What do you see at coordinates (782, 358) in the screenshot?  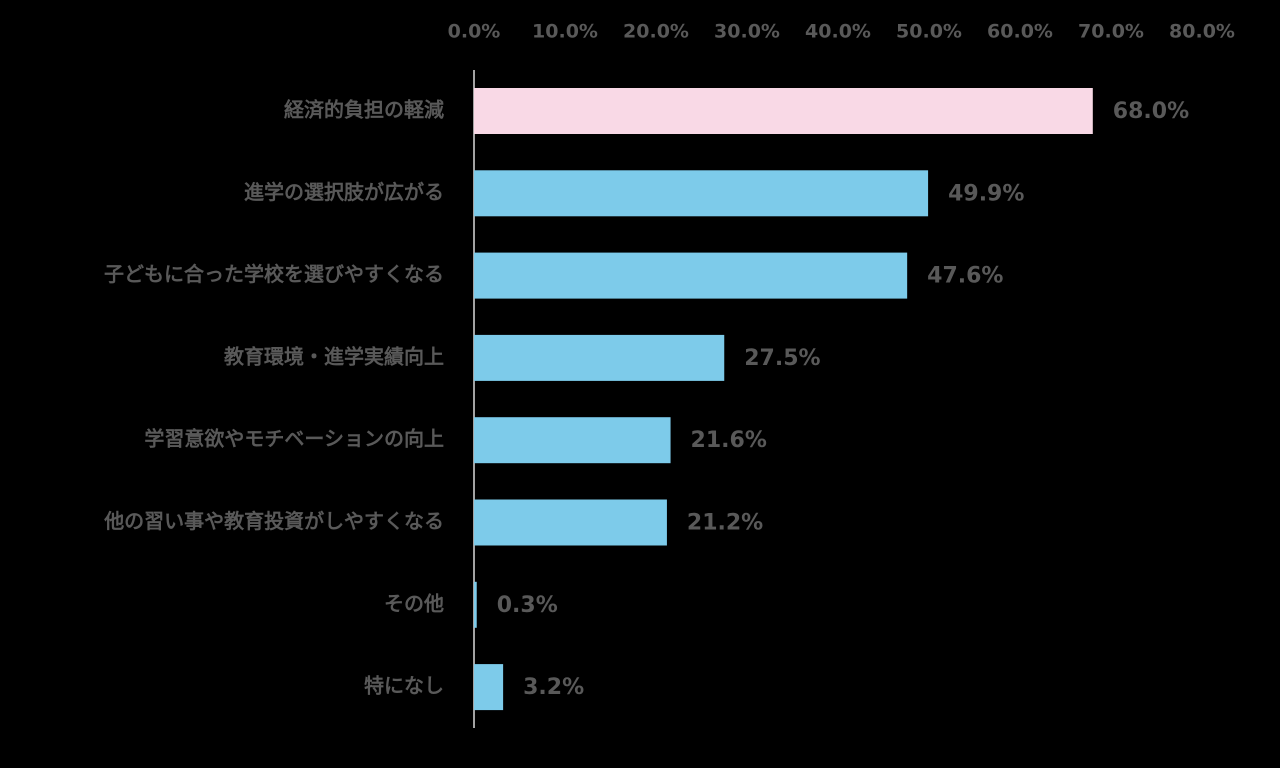 I see `value-label: 27.5%` at bounding box center [782, 358].